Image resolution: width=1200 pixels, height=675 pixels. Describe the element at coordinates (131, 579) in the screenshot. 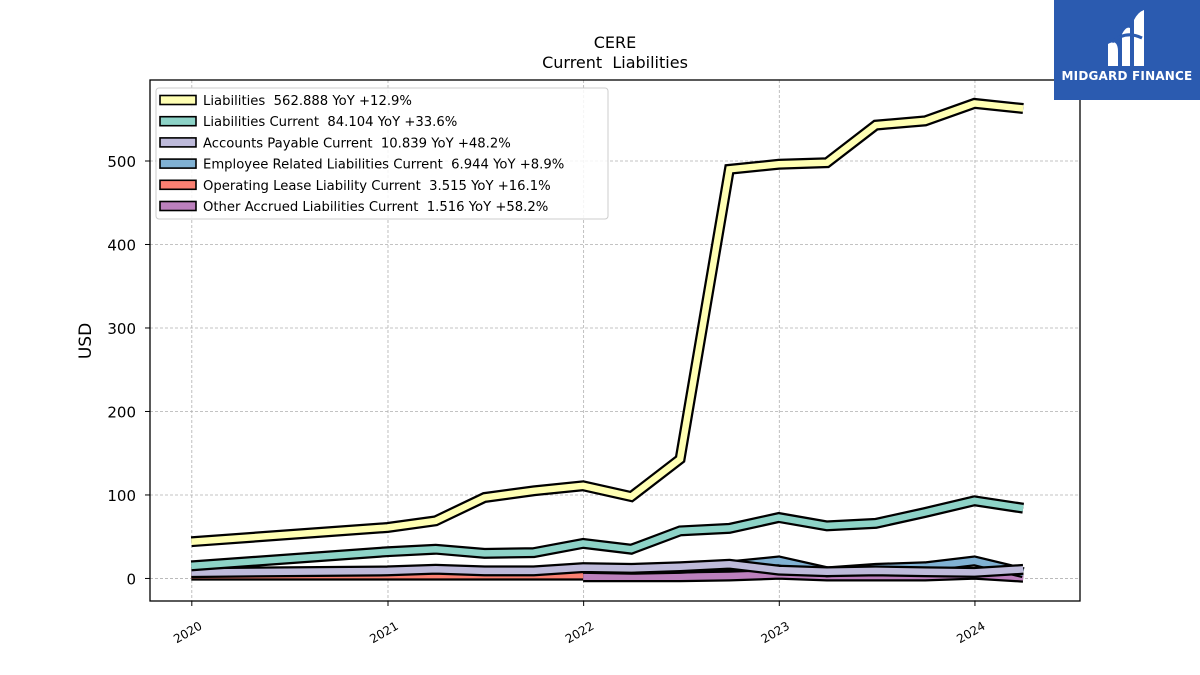

I see `y-tick-label: 0` at that location.